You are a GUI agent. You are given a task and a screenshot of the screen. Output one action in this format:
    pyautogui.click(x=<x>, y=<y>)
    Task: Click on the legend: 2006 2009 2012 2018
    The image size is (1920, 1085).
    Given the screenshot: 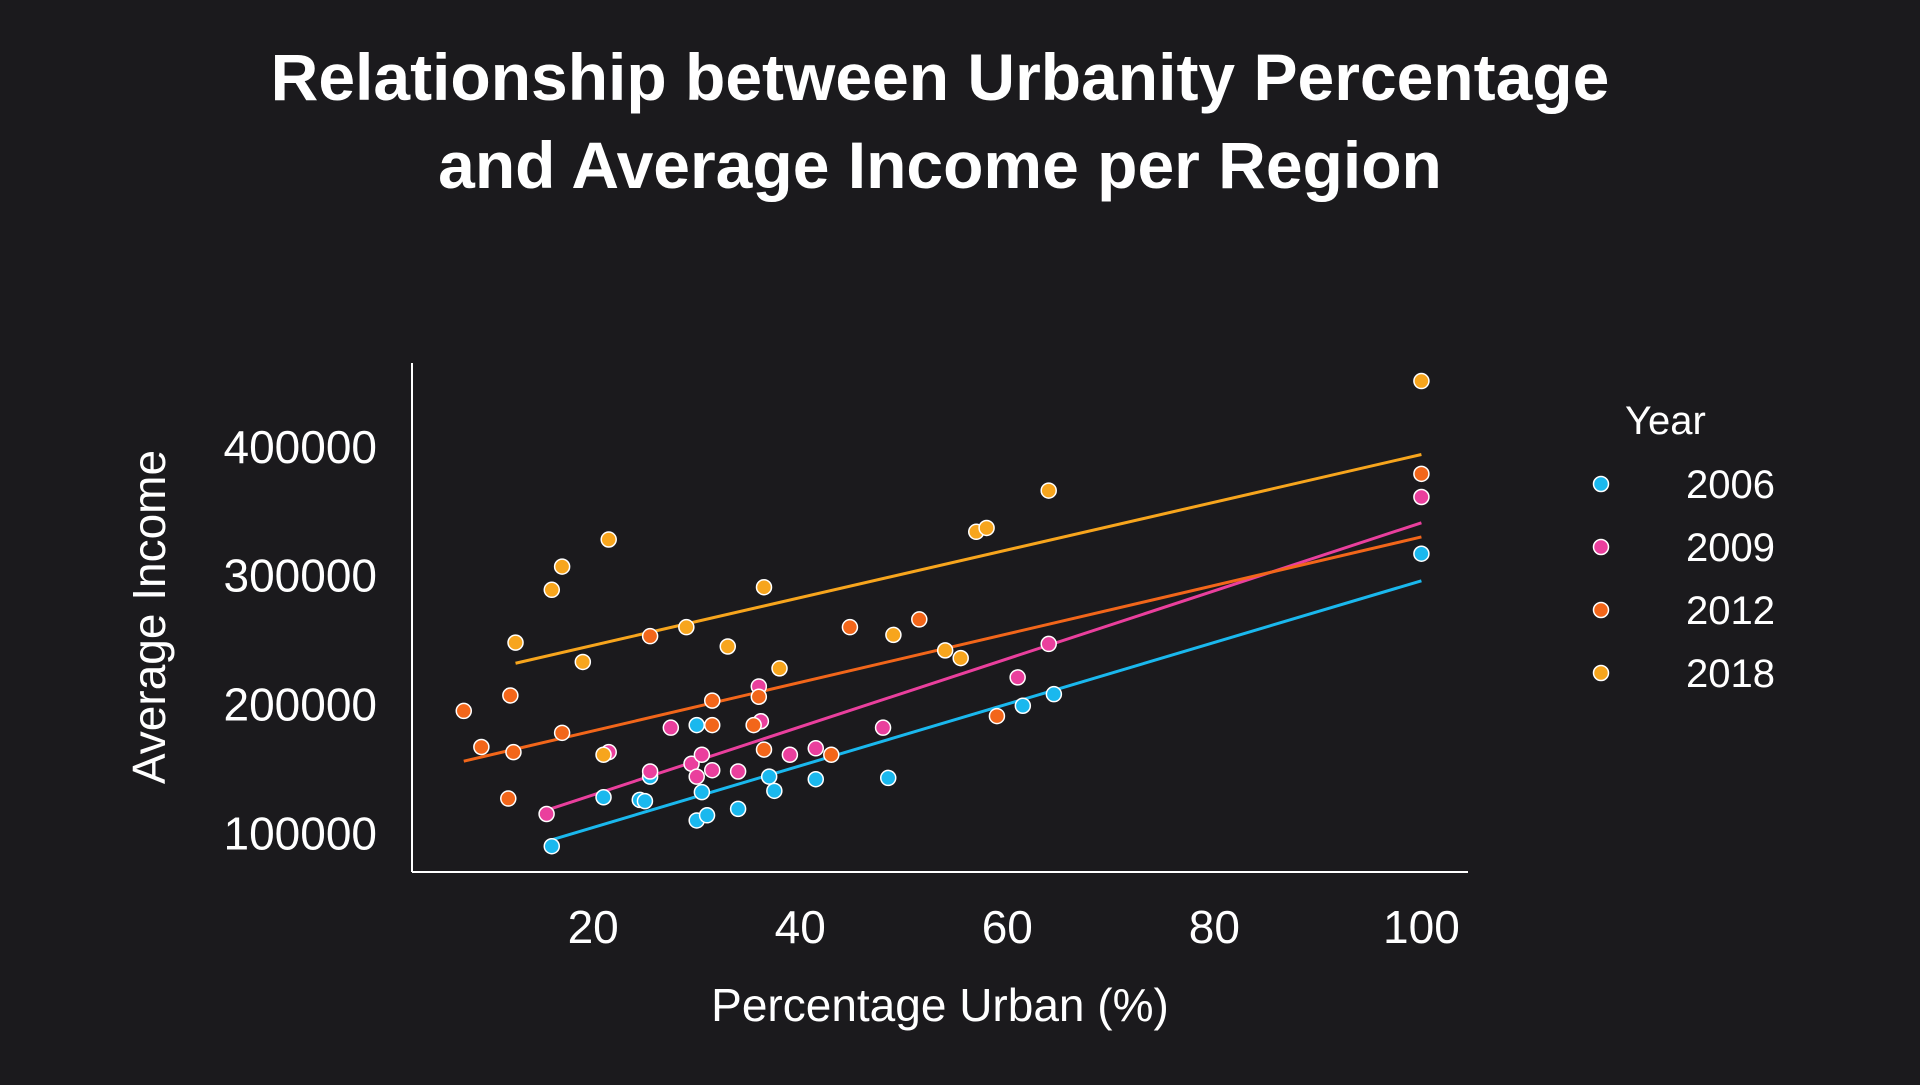 What is the action you would take?
    pyautogui.click(x=1683, y=579)
    